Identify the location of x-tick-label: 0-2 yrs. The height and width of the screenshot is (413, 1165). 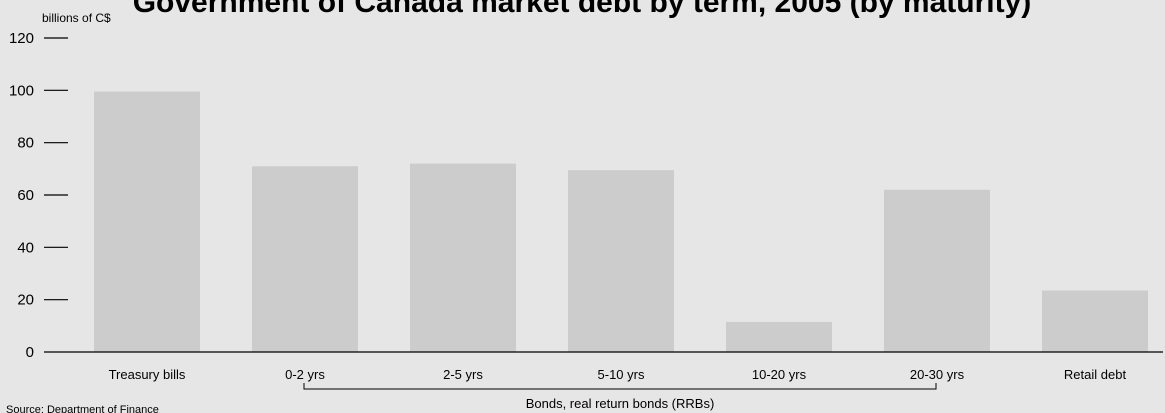
(305, 374).